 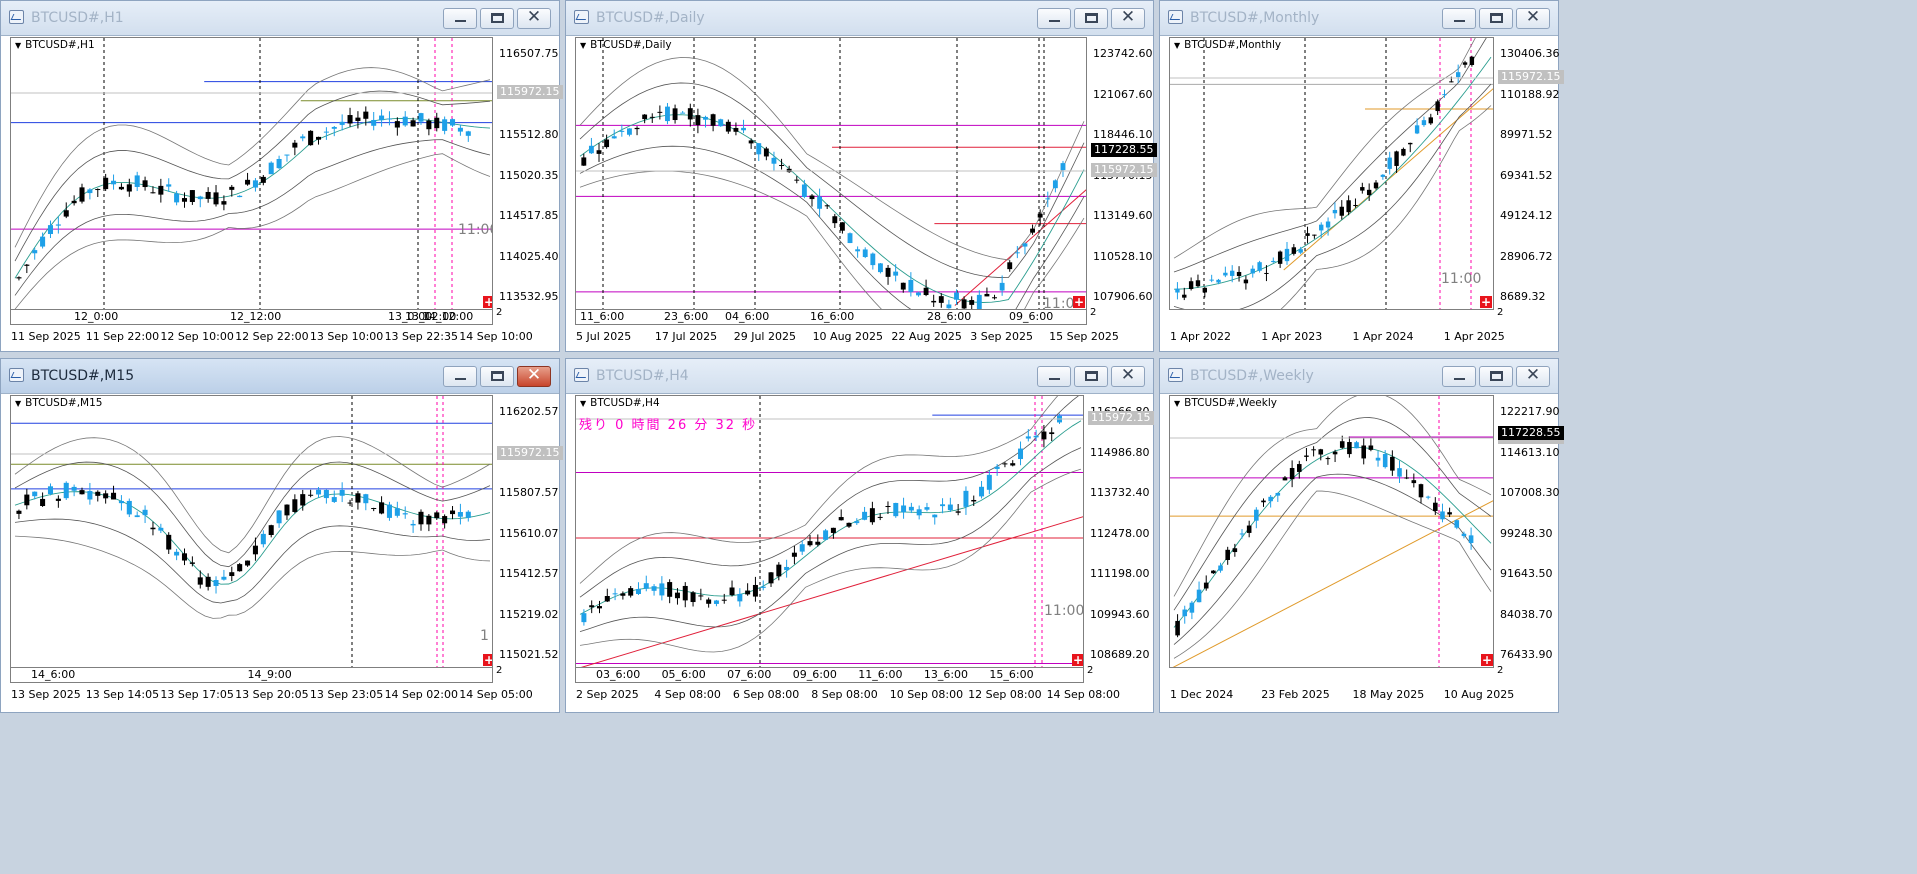 What do you see at coordinates (496, 694) in the screenshot?
I see `time-axis-label: 14 Sep 05:00` at bounding box center [496, 694].